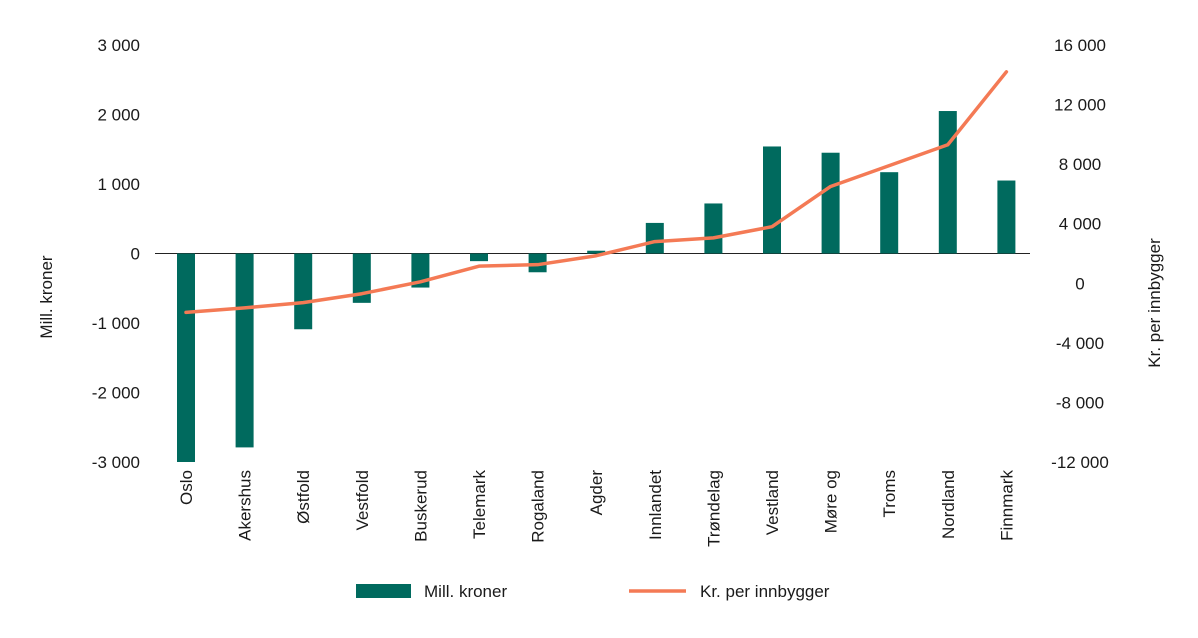  I want to click on right-tick-label: 12 000, so click(1080, 105).